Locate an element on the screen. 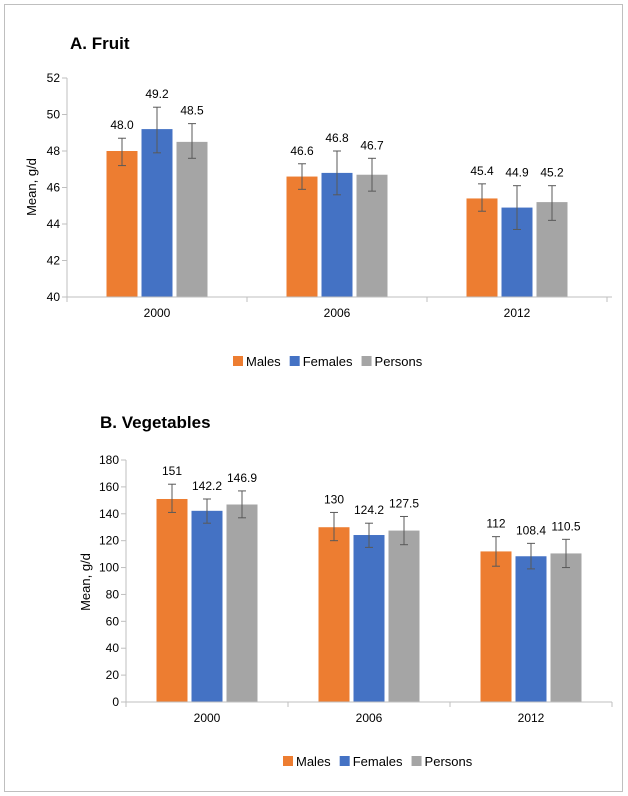 This screenshot has width=628, height=796. data-label: 146.9 is located at coordinates (242, 478).